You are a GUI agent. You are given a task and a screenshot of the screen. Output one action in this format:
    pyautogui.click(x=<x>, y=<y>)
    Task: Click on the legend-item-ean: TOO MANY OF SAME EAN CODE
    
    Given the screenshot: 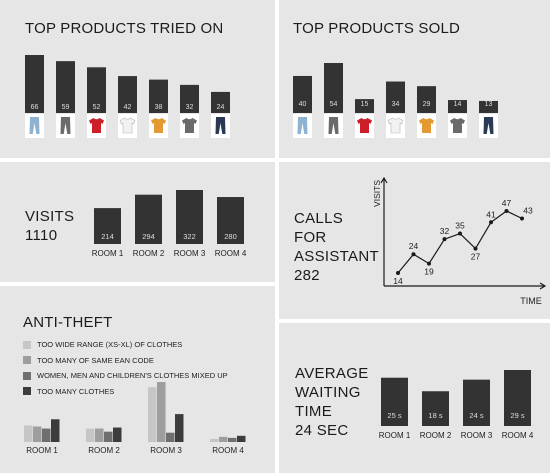 What is the action you would take?
    pyautogui.click(x=125, y=361)
    